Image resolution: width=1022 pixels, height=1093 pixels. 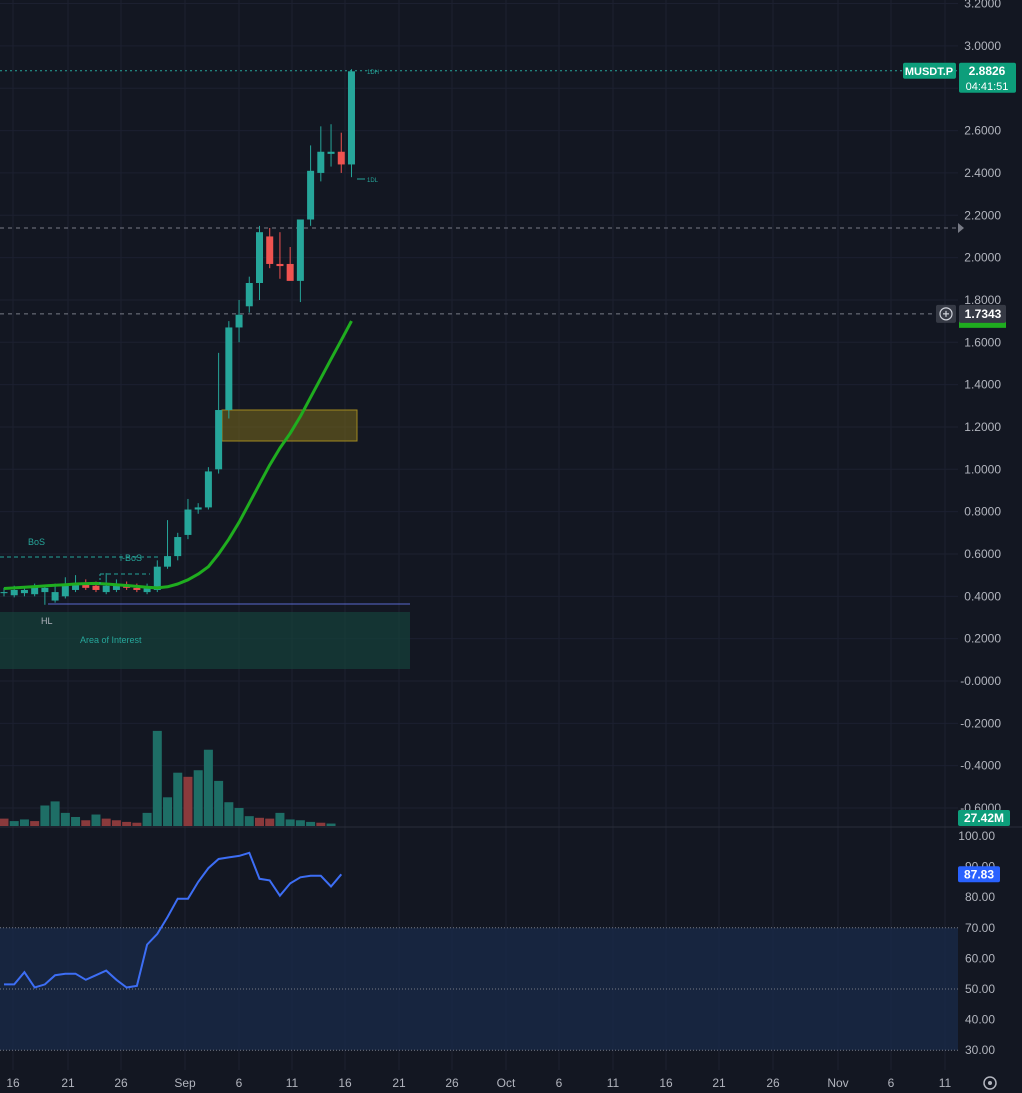 I want to click on add-alert-plus-icon, so click(x=946, y=313).